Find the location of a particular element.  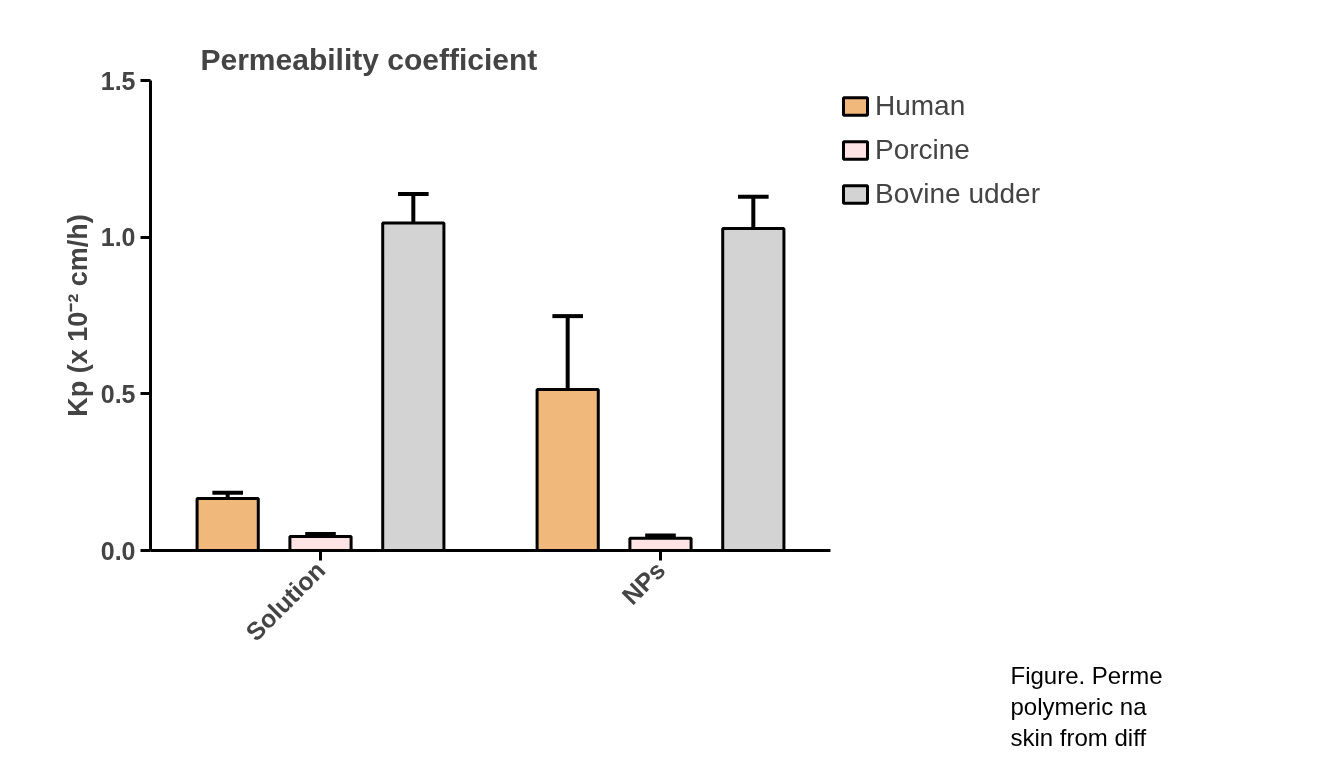

text: polymeric na is located at coordinates (1079, 706).